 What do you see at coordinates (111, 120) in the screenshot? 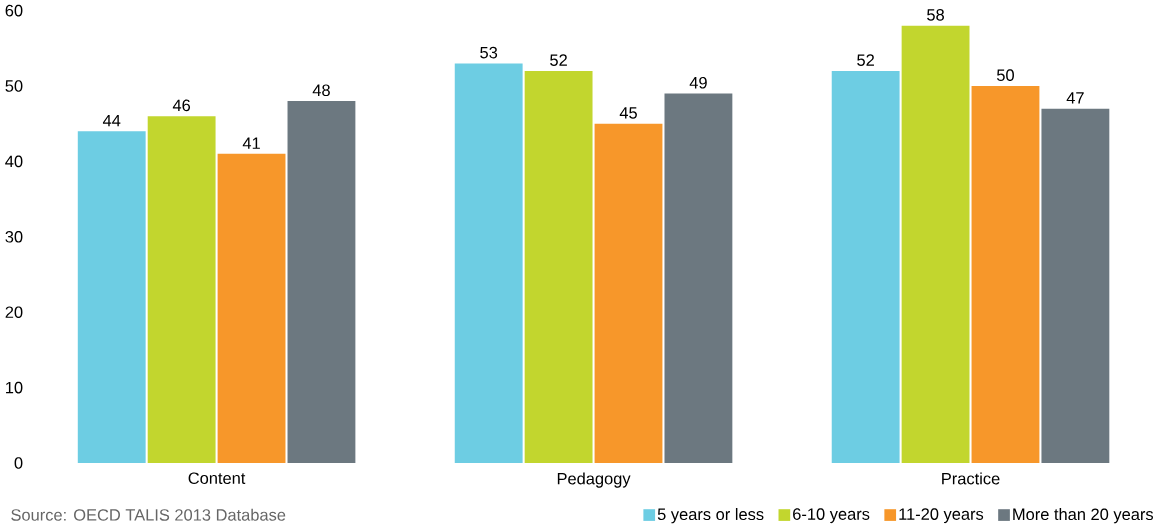
I see `data-label: 44` at bounding box center [111, 120].